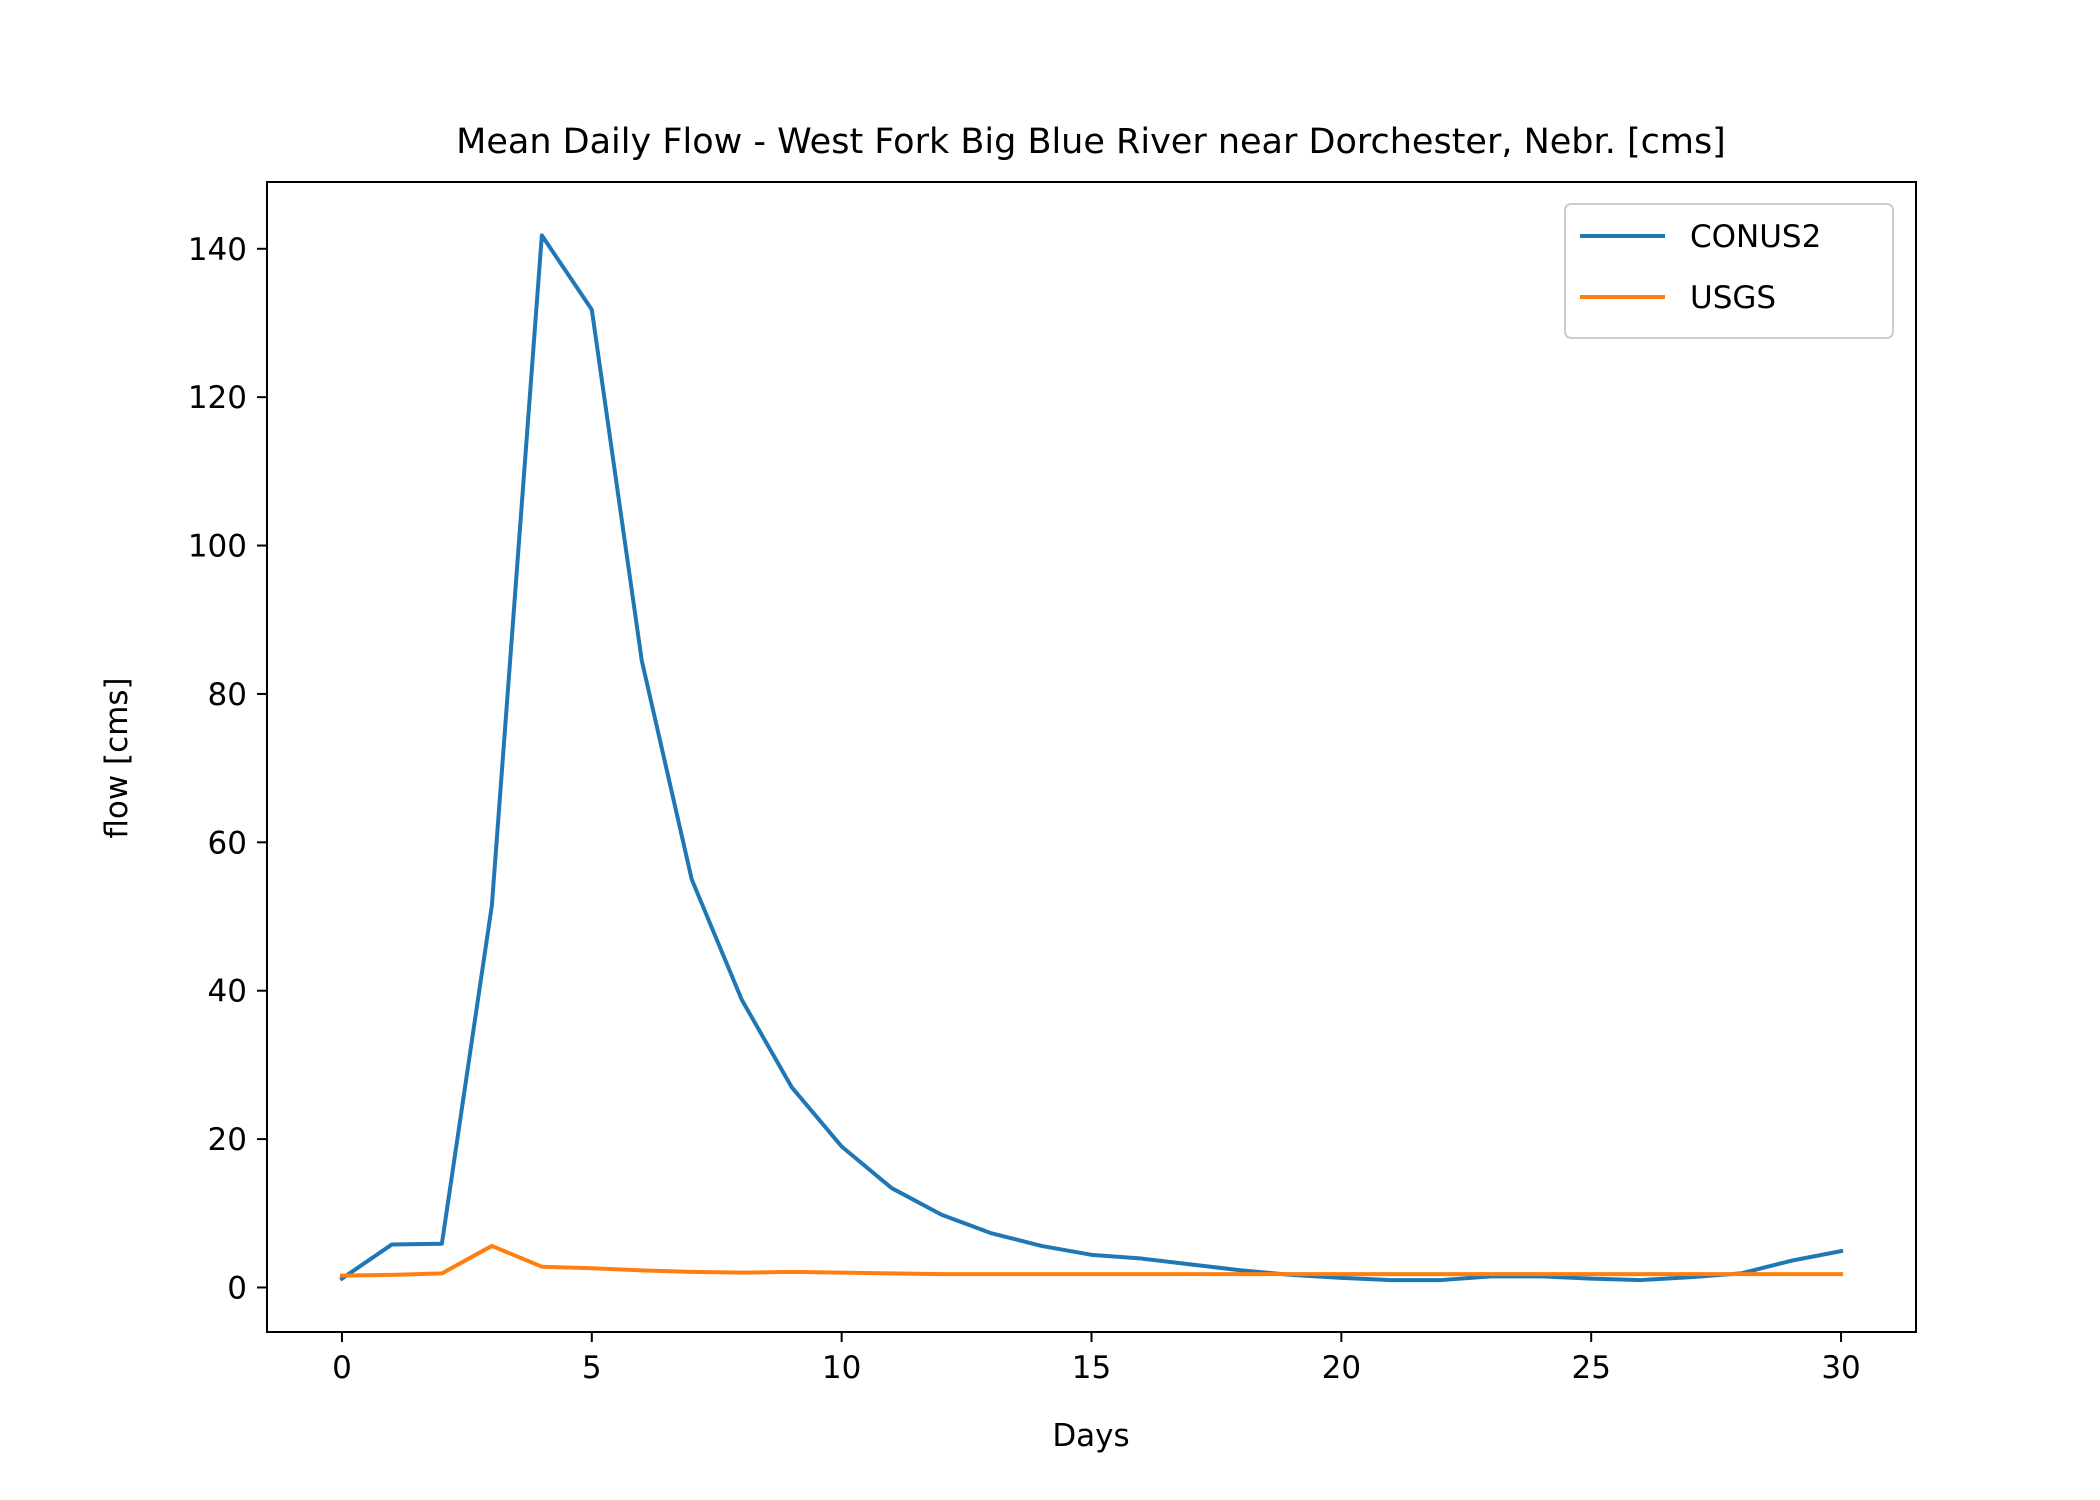  I want to click on y-tick-label: 60, so click(227, 843).